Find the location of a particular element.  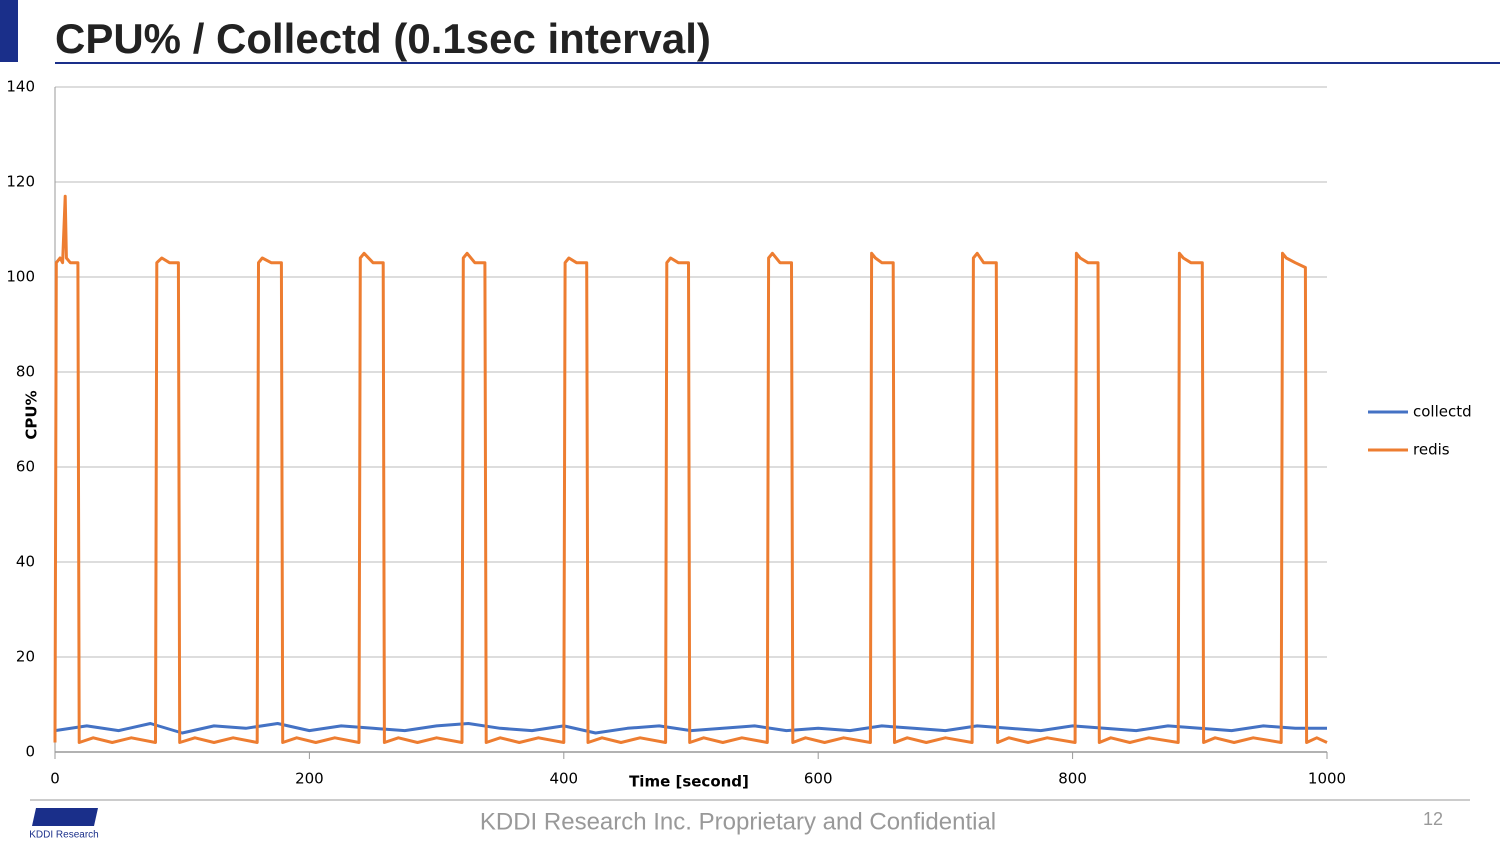

x-tick-label: 400 is located at coordinates (563, 779).